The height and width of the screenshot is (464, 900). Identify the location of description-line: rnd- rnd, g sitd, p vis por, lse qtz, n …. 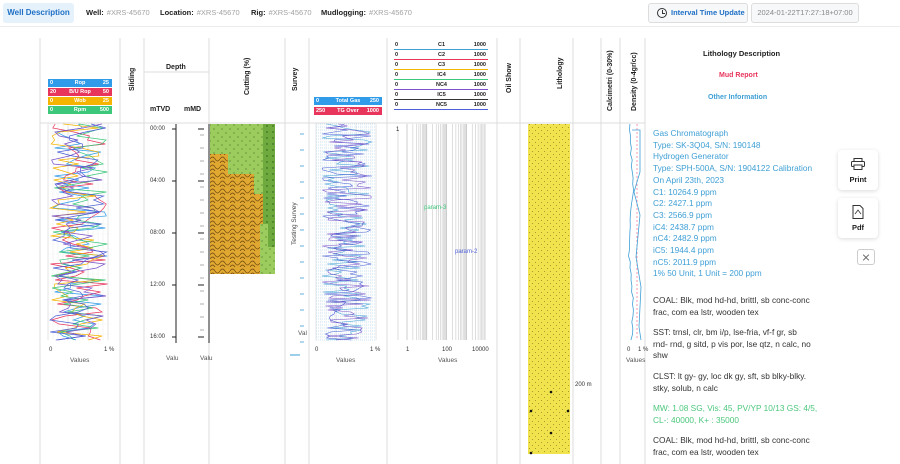
(732, 343).